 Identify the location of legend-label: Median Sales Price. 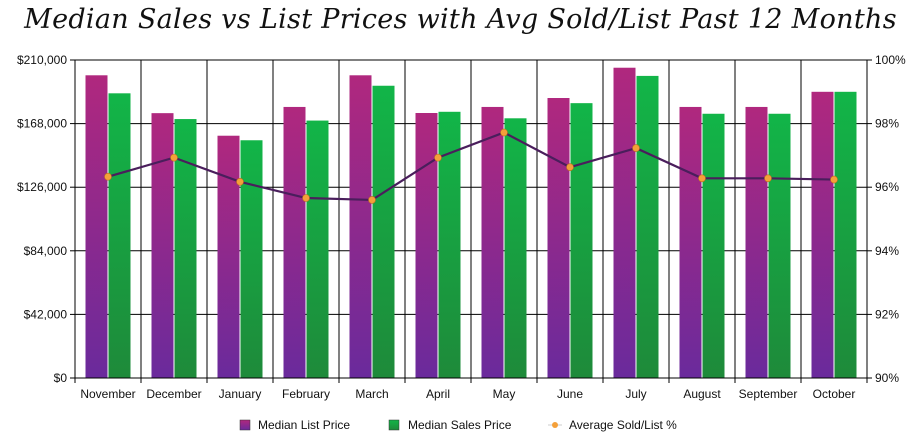
(460, 425).